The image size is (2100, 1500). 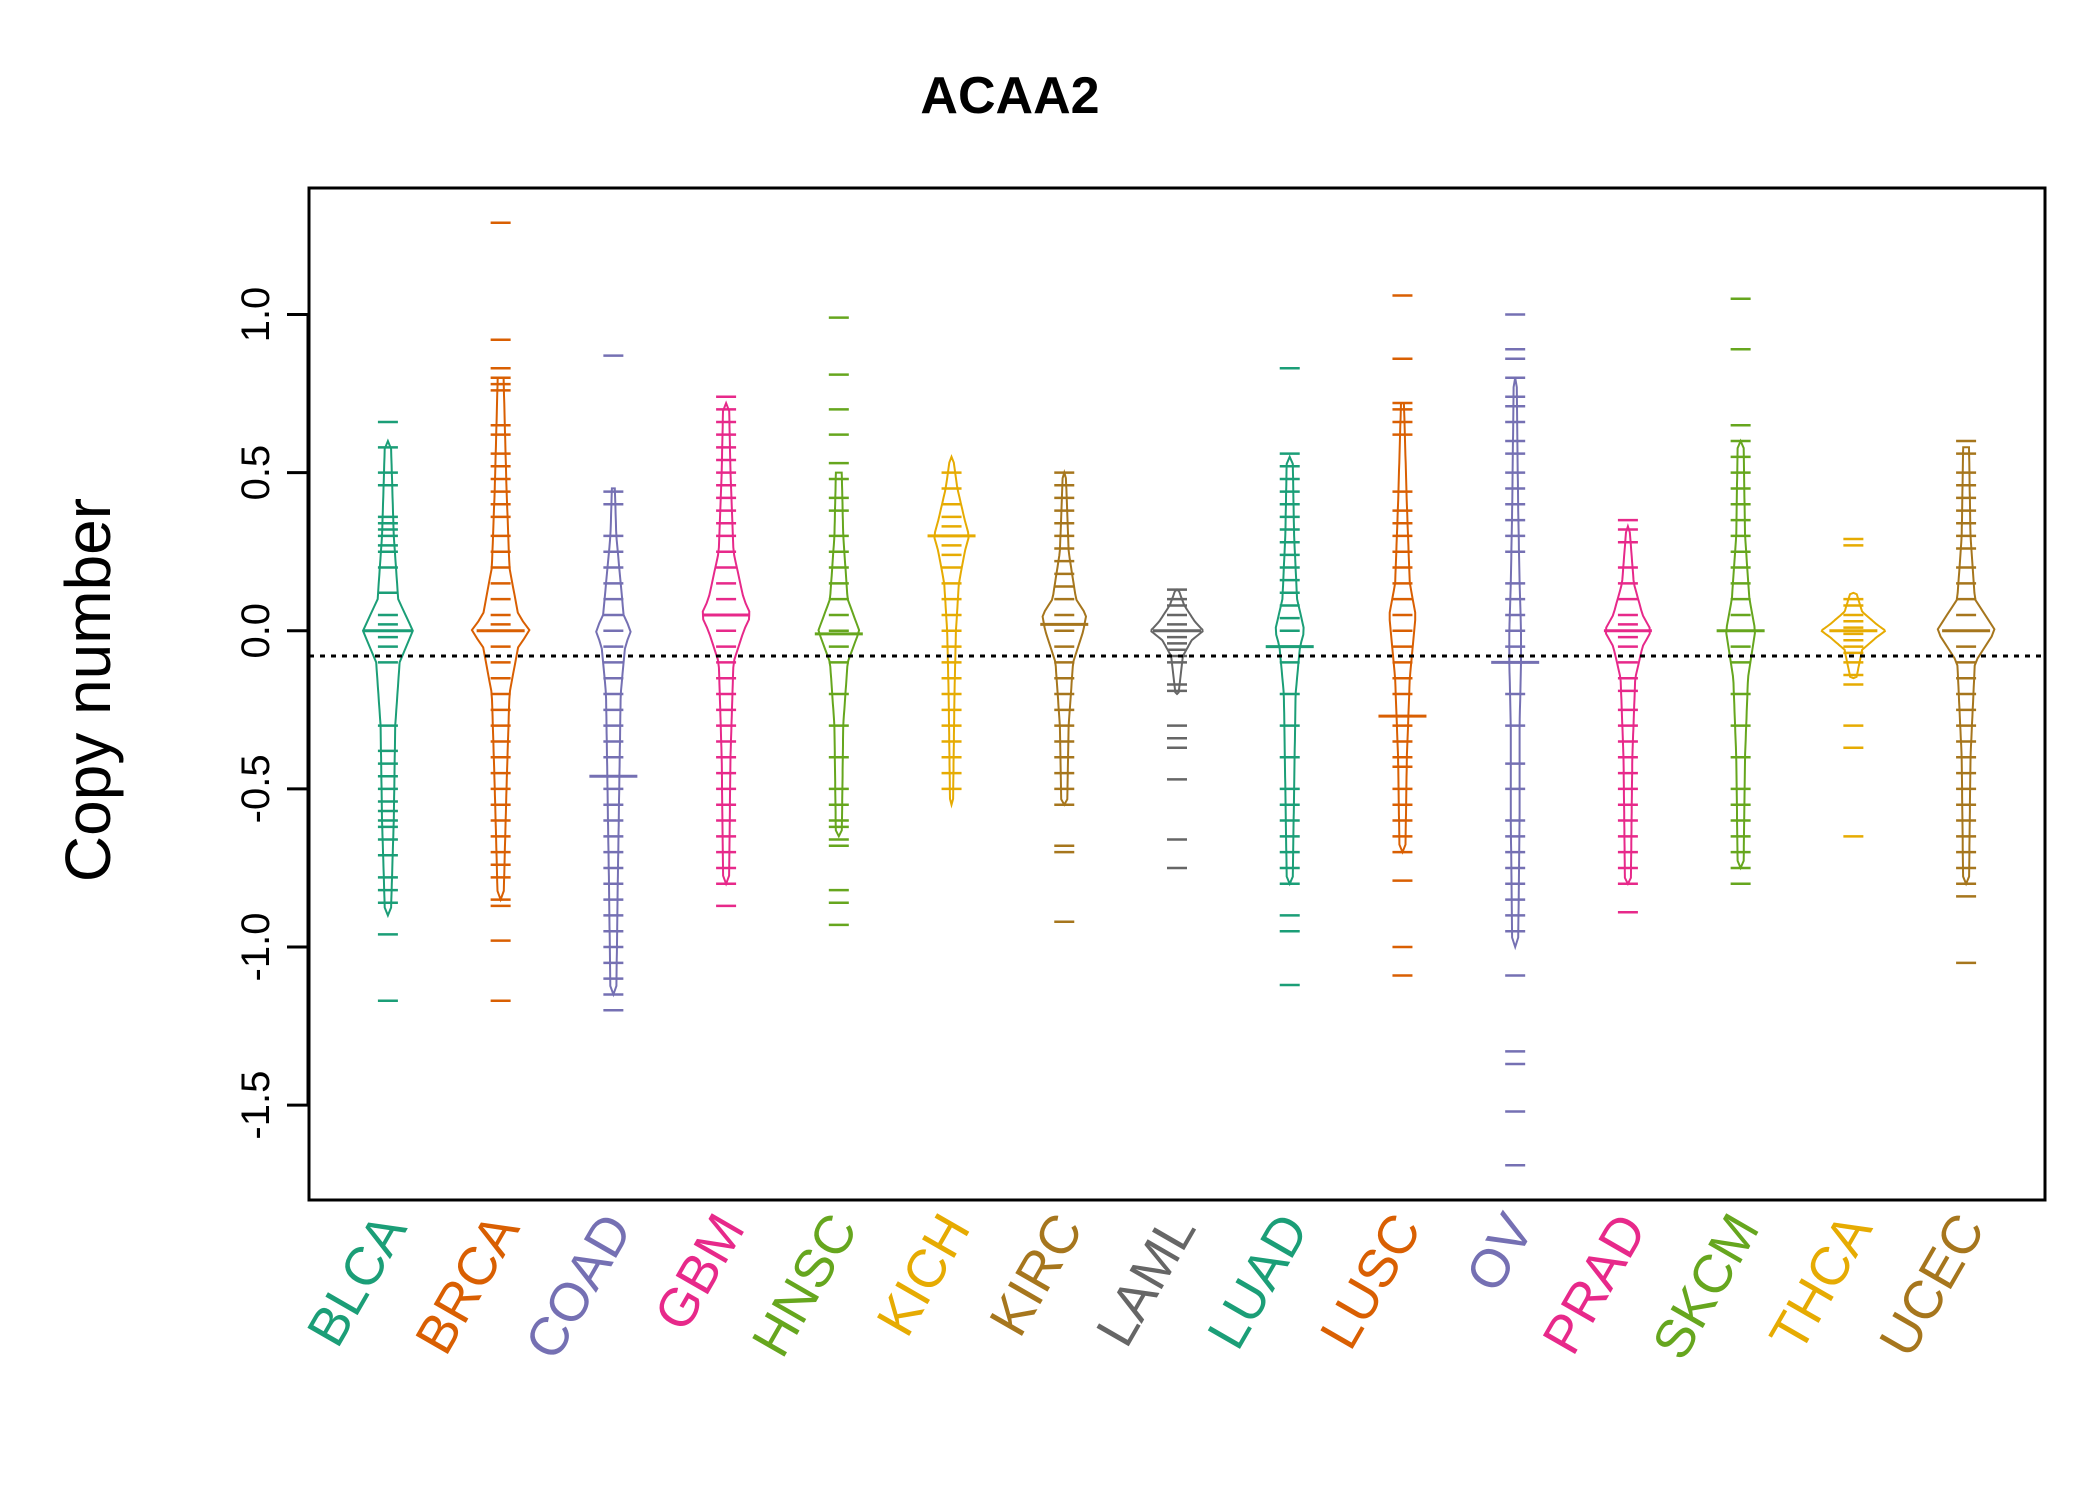 I want to click on x-category-label: UCEC, so click(x=1932, y=1285).